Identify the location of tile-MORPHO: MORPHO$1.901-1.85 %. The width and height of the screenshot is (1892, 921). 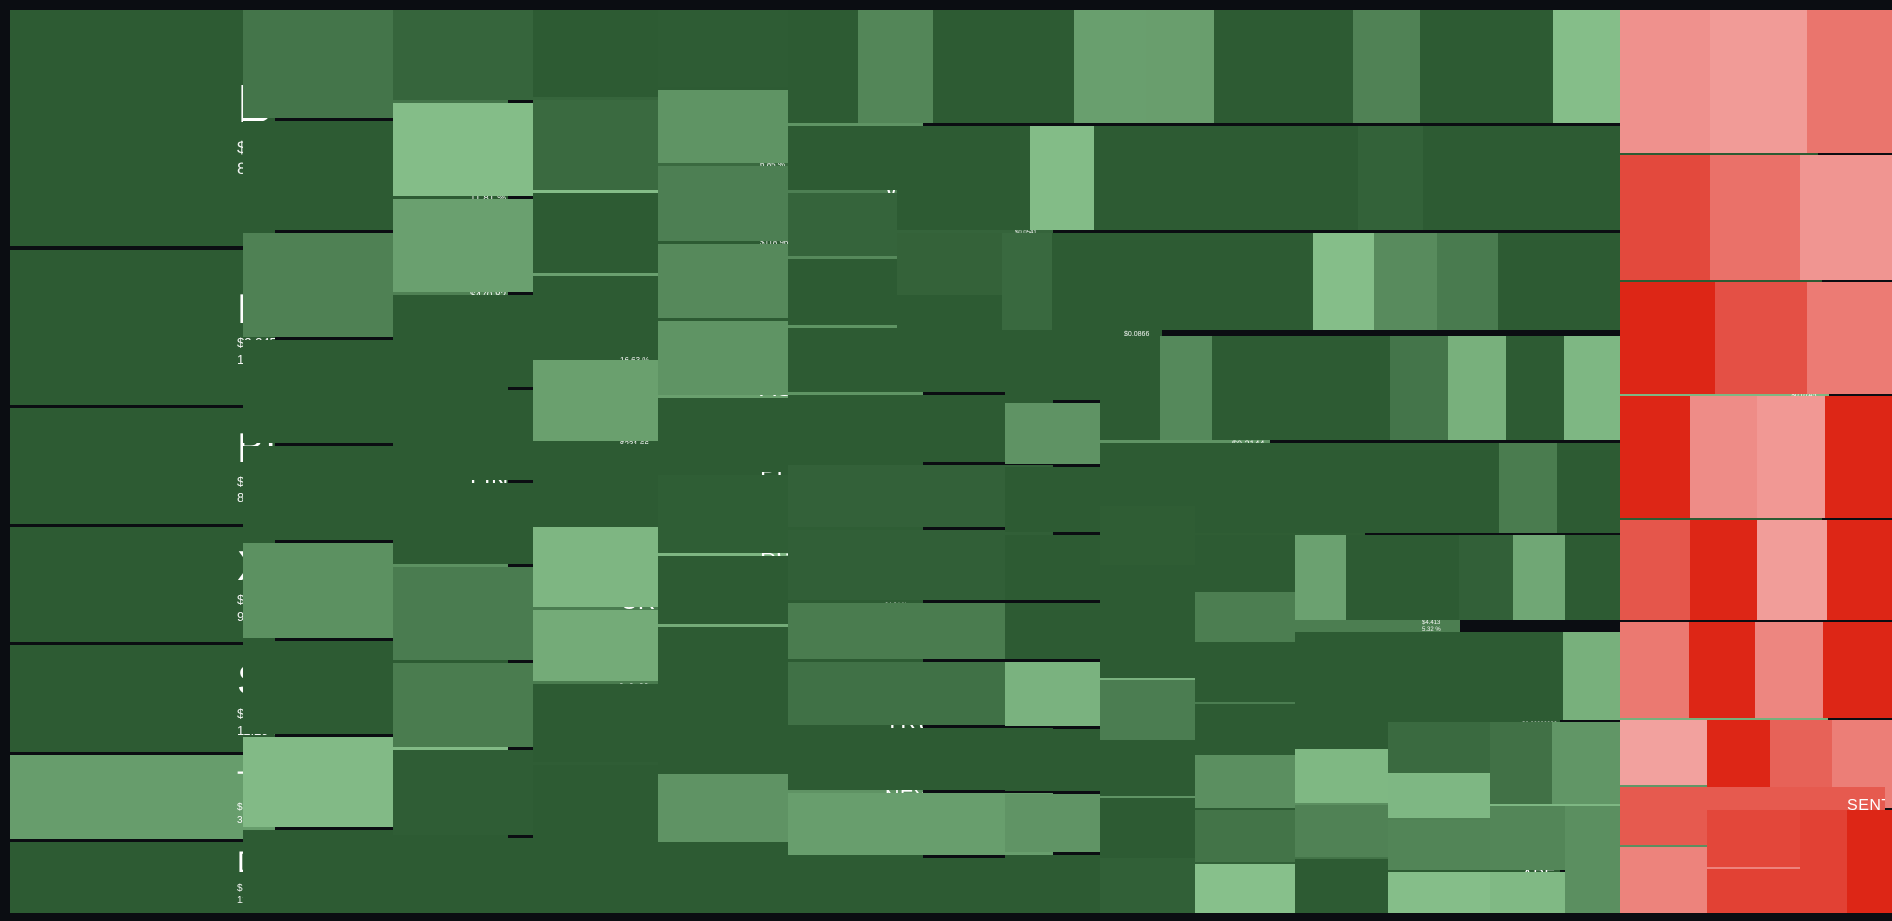
(1849, 338).